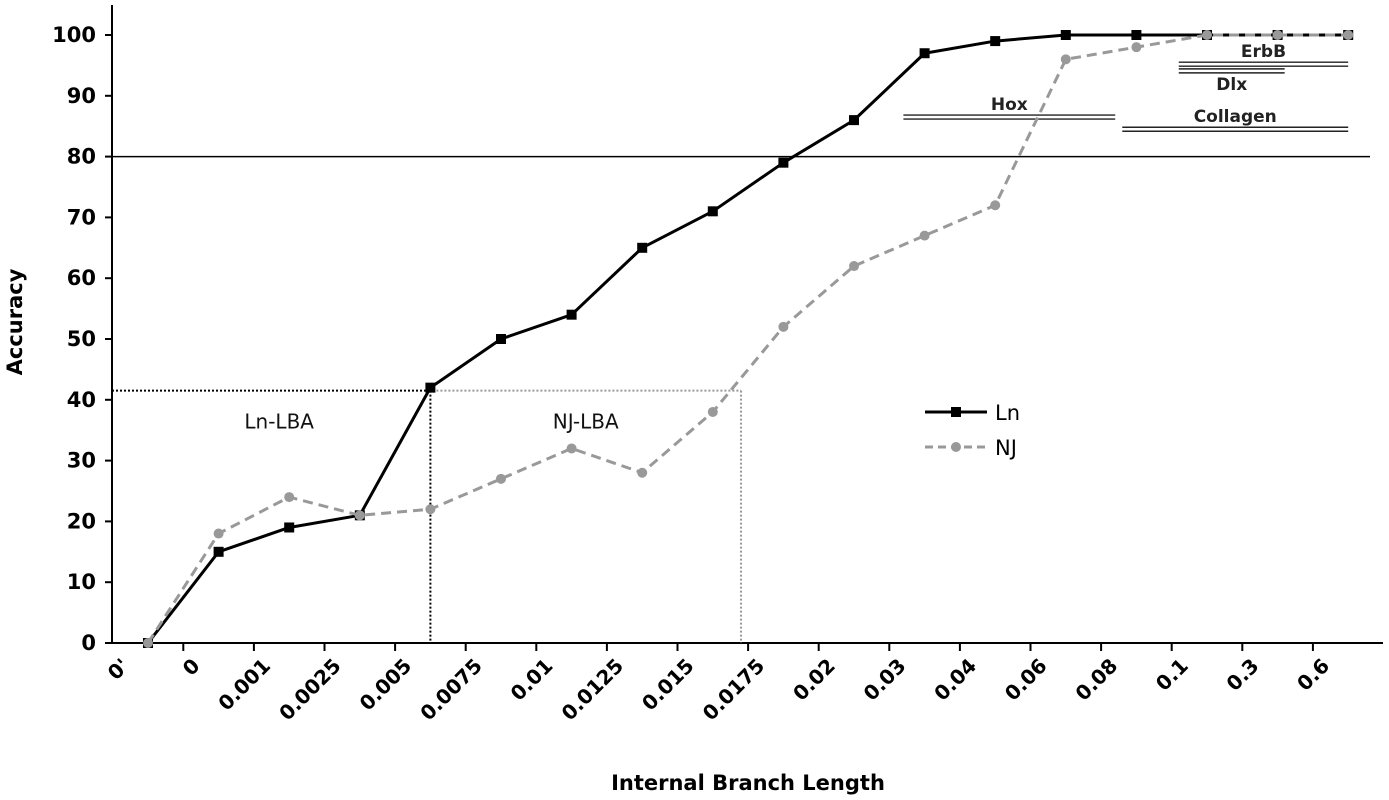  What do you see at coordinates (81, 461) in the screenshot?
I see `y-tick-label: 30` at bounding box center [81, 461].